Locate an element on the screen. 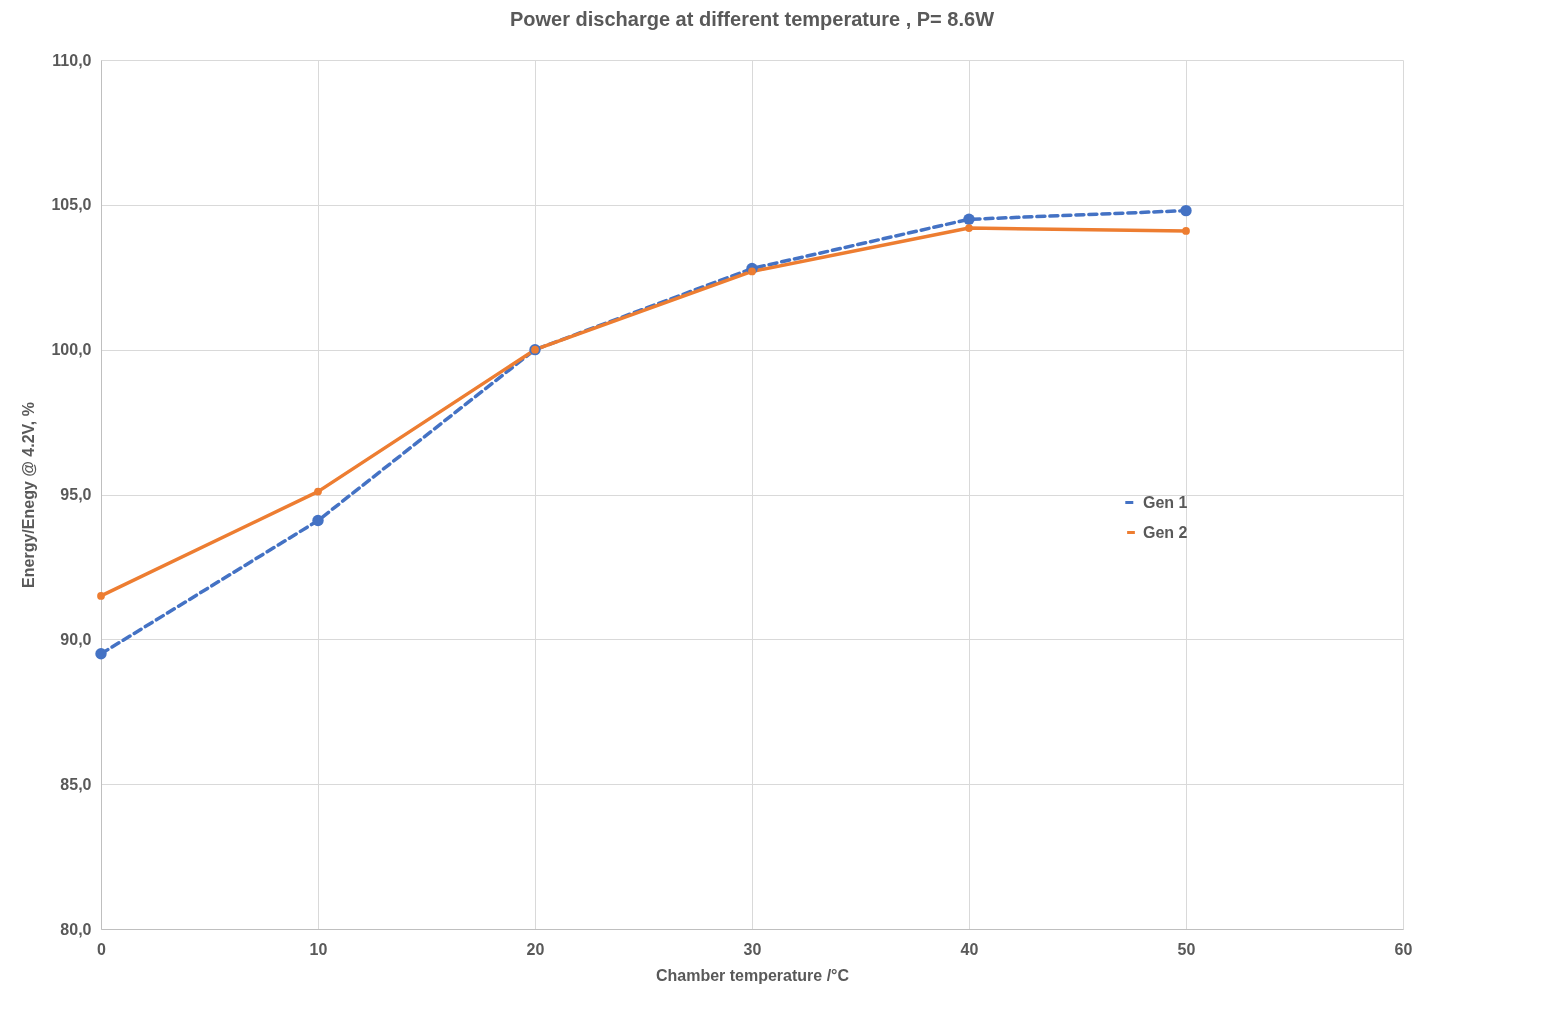 The width and height of the screenshot is (1566, 1027). y-axis-title: Energy/Enegy @ 4.2V, % is located at coordinates (29, 495).